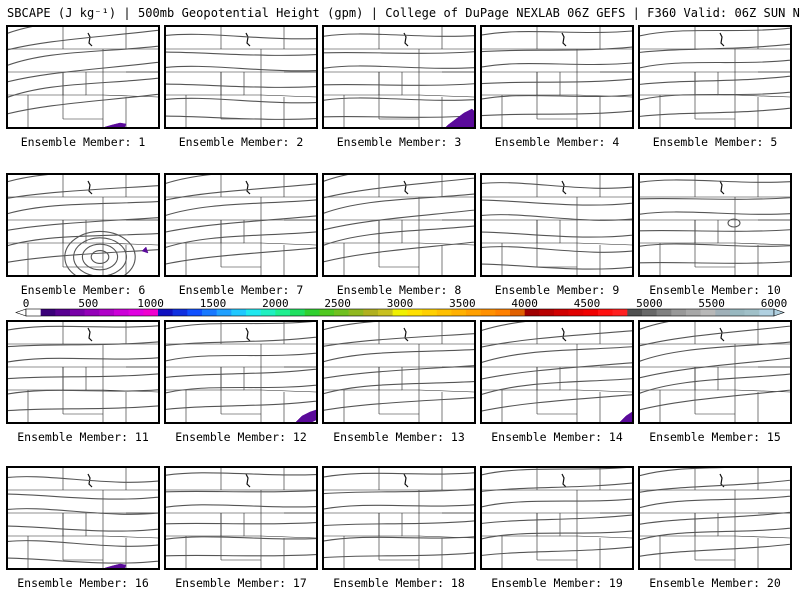 Image resolution: width=800 pixels, height=600 pixels. I want to click on ensemble-member-label: Ensemble Member: 9, so click(557, 290).